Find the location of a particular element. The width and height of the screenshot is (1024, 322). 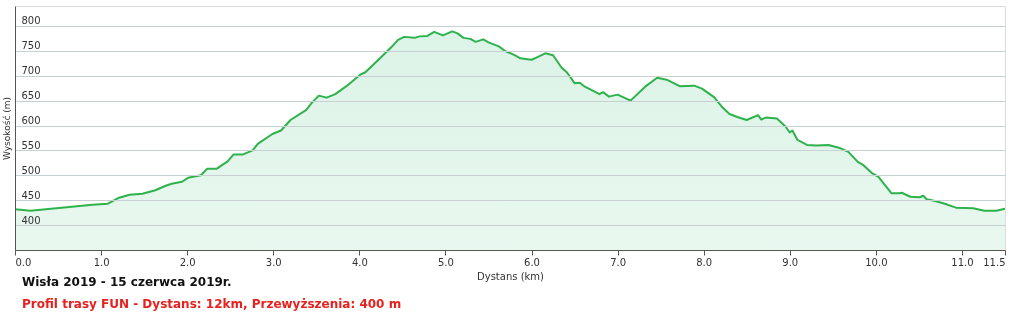

x-tick-label: 2.0 is located at coordinates (187, 262).